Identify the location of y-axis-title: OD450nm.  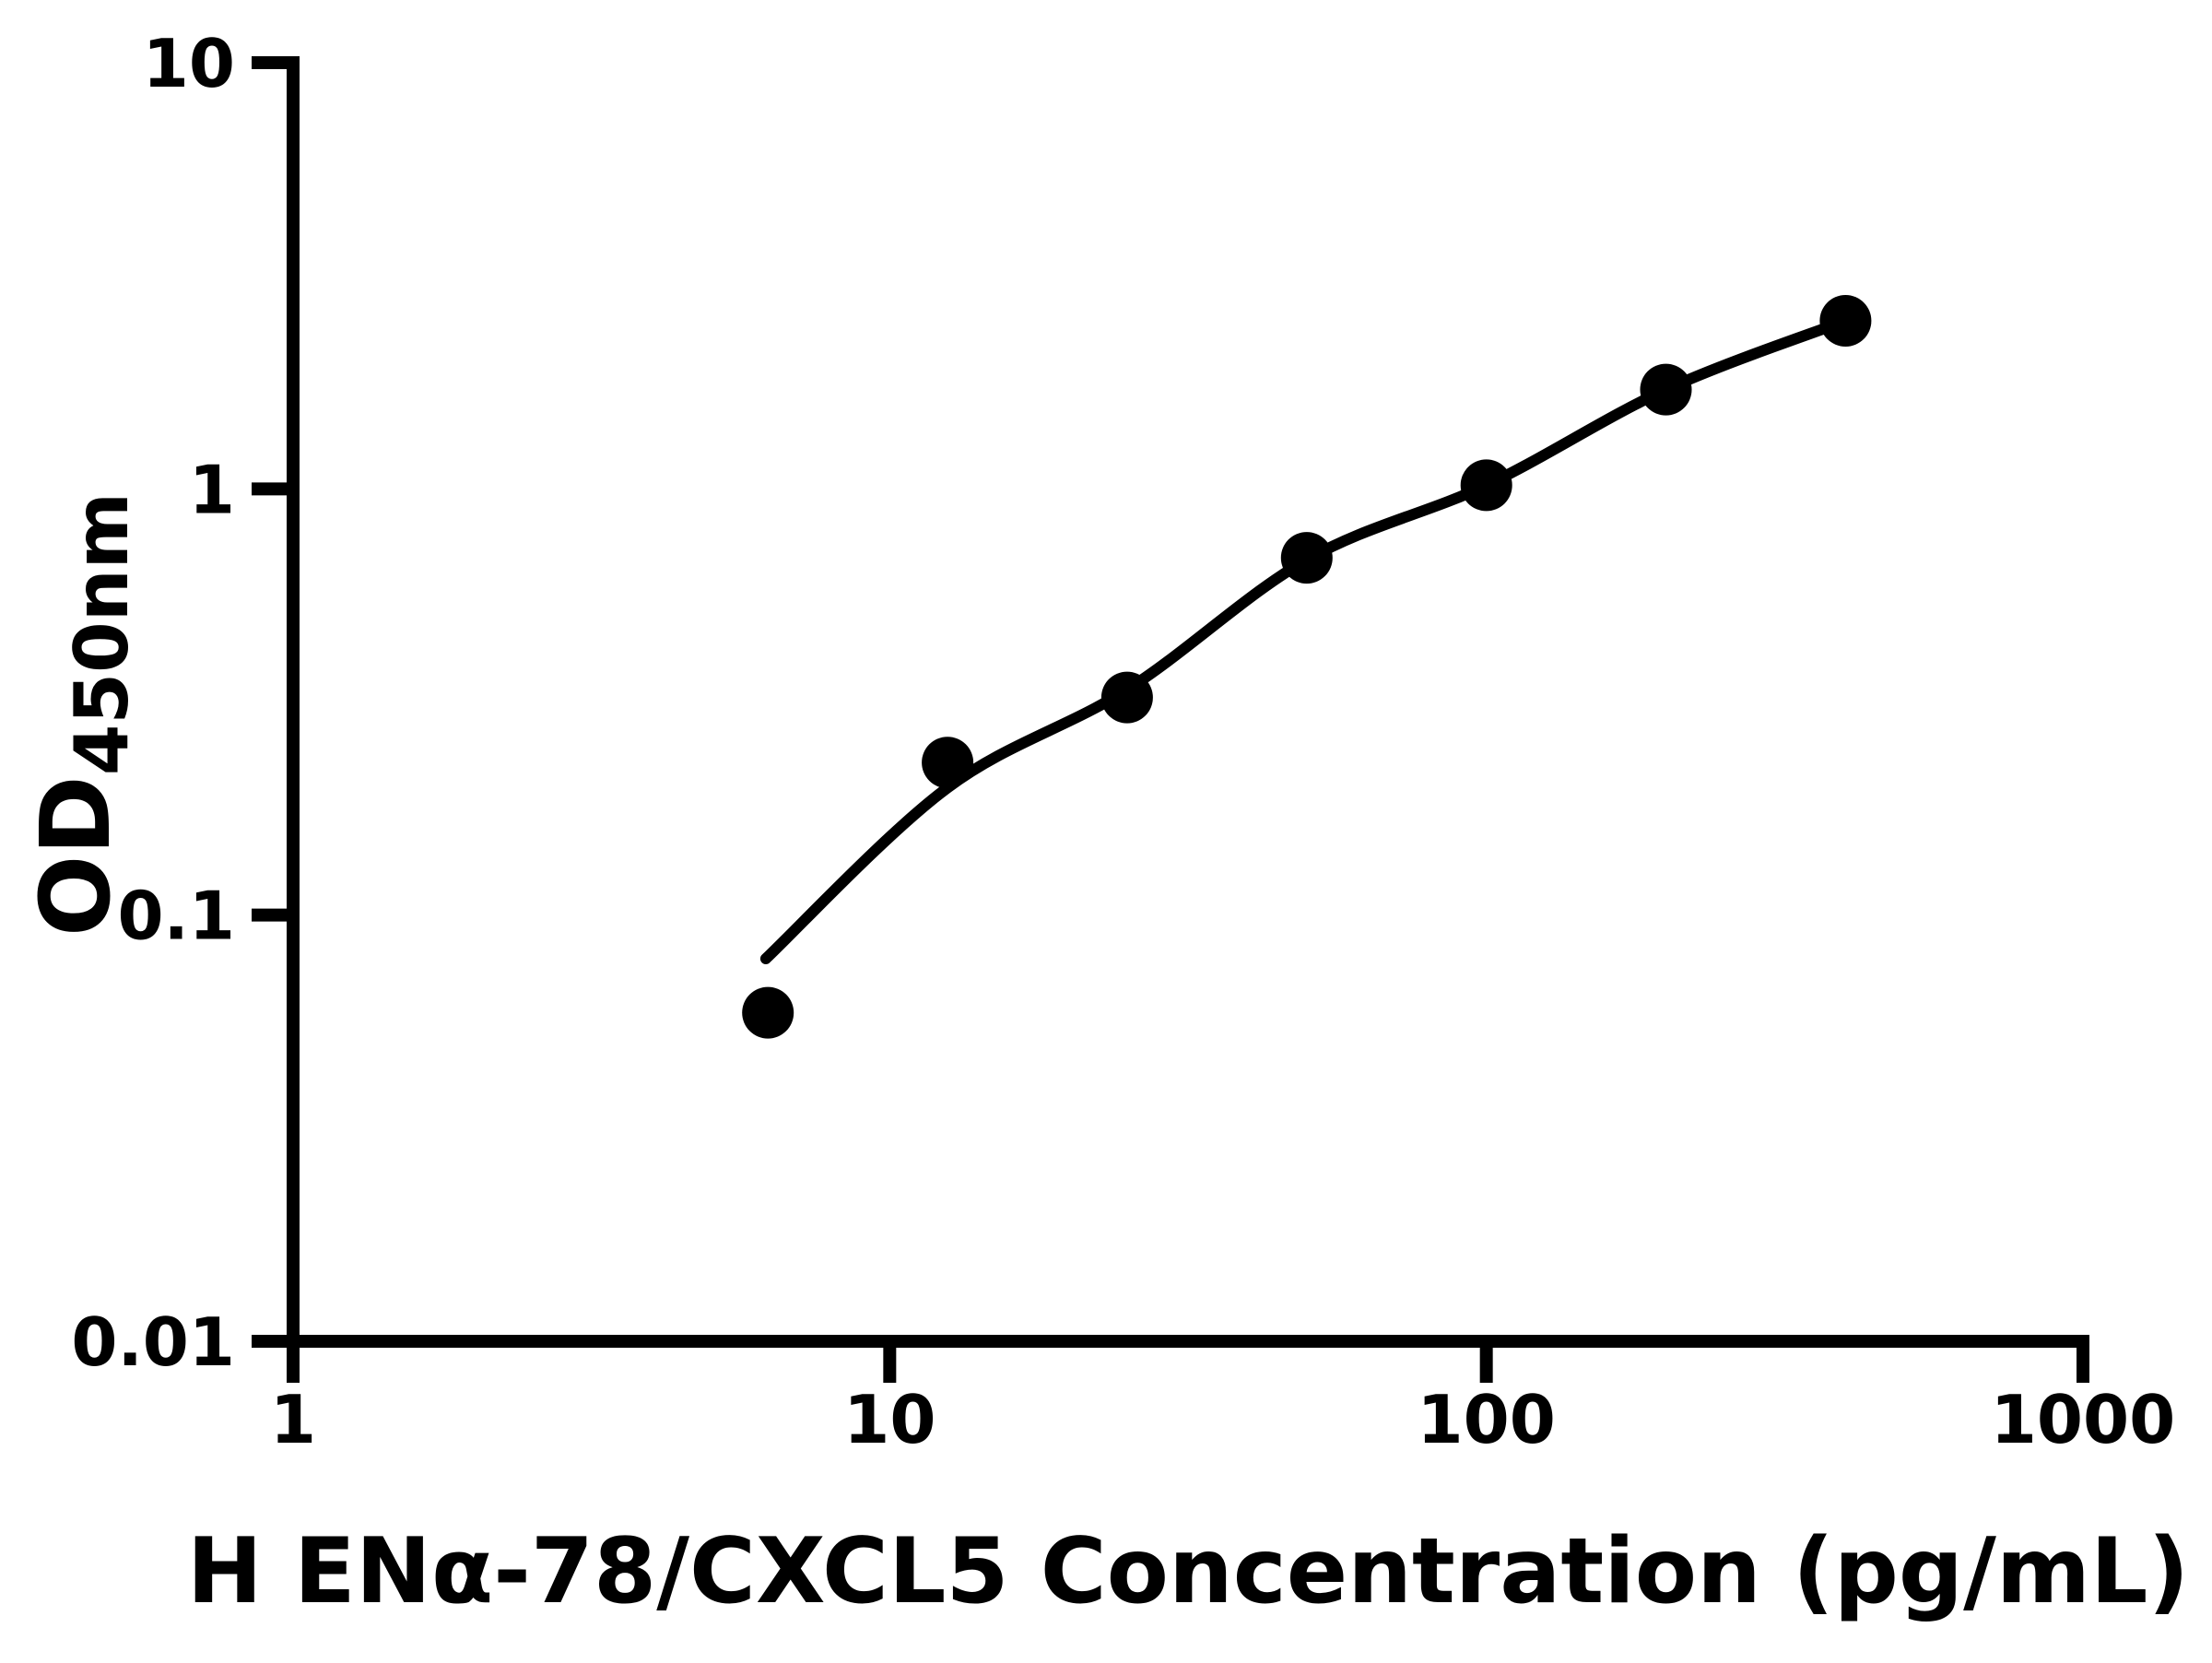
(82, 714).